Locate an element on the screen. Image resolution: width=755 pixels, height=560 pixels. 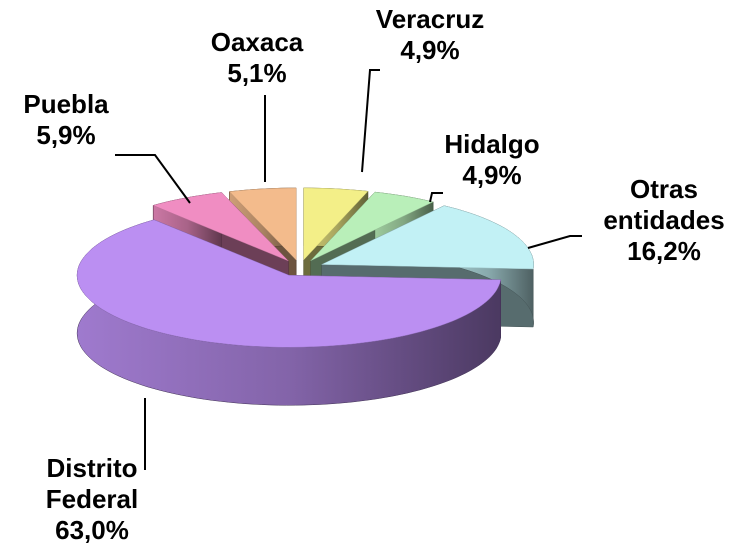
slice-label: Oaxaca 5,1% is located at coordinates (257, 58).